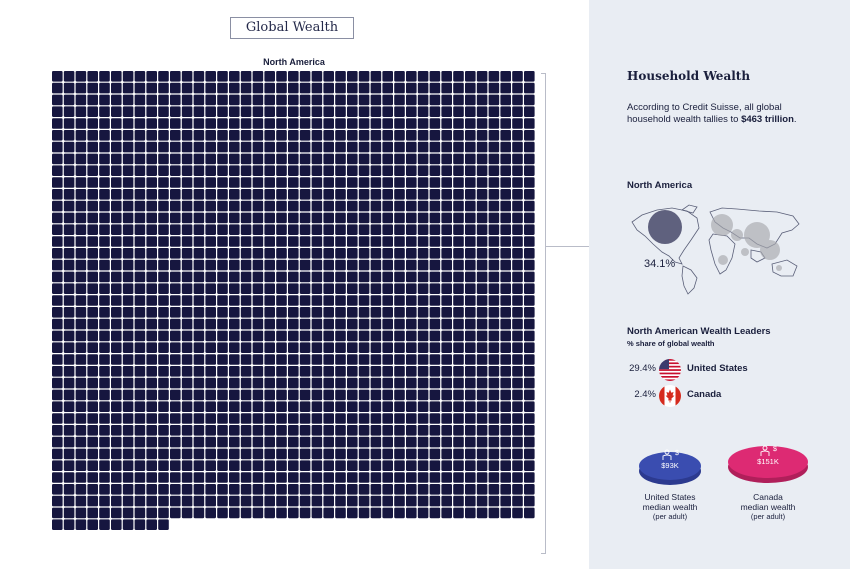 This screenshot has height=569, width=850. Describe the element at coordinates (670, 465) in the screenshot. I see `us-median-value: $93K` at that location.